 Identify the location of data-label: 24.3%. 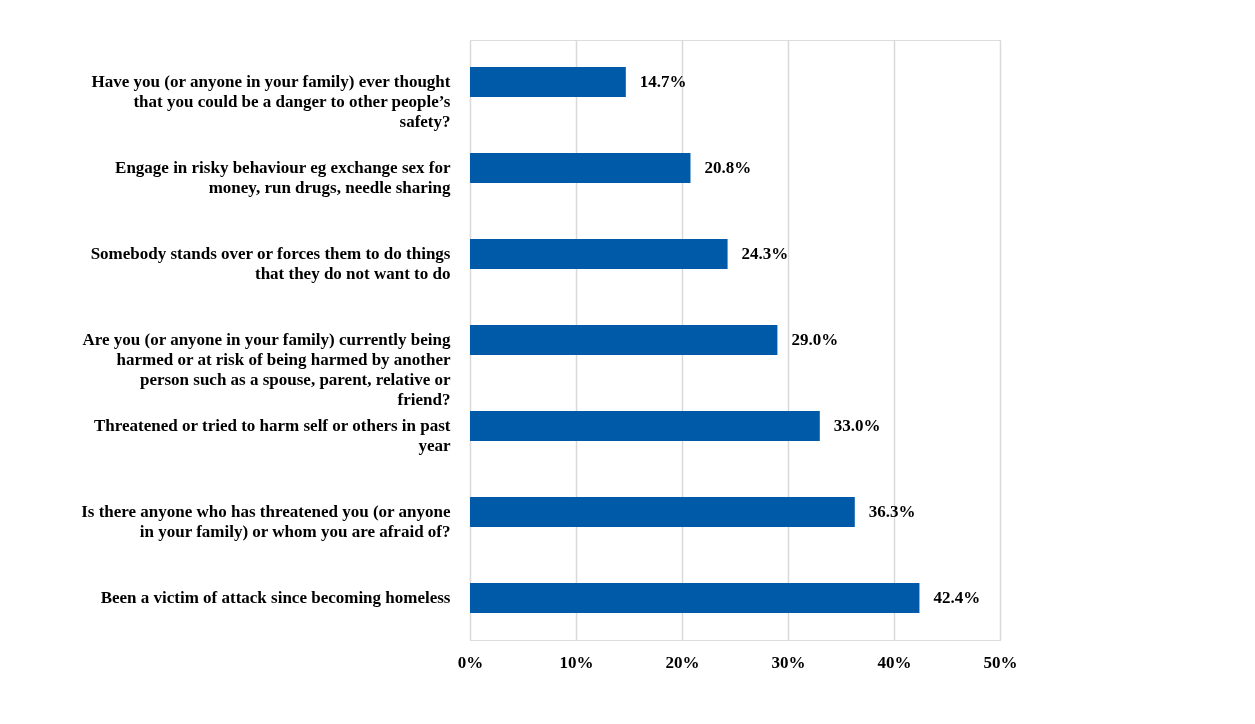
(765, 254).